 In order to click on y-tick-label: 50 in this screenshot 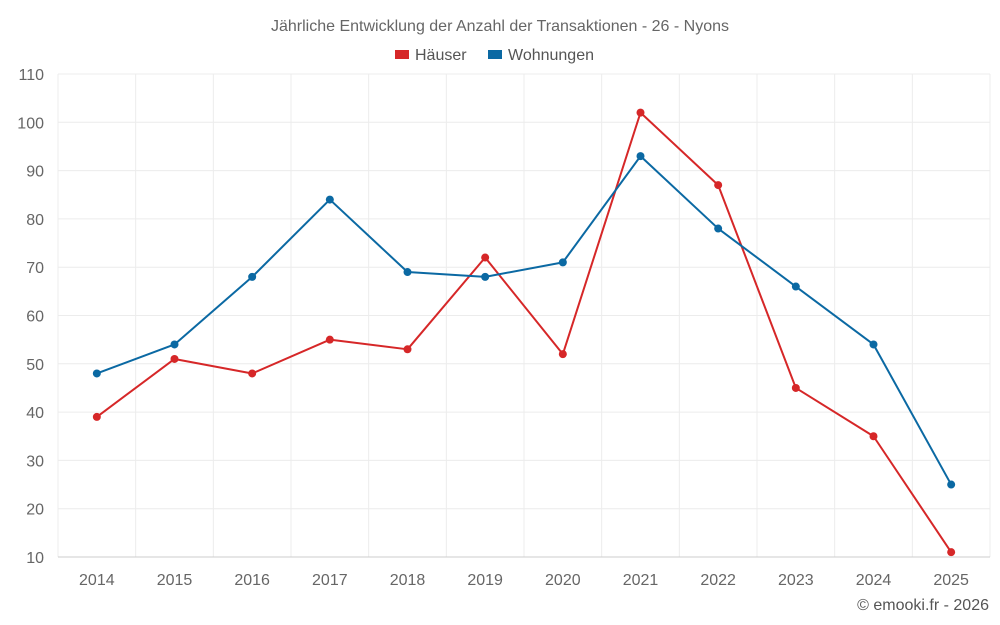, I will do `click(35, 365)`.